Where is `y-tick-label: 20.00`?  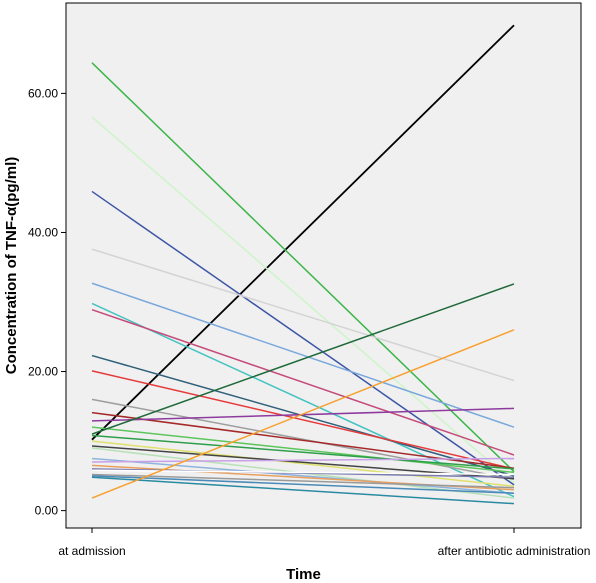 y-tick-label: 20.00 is located at coordinates (43, 372).